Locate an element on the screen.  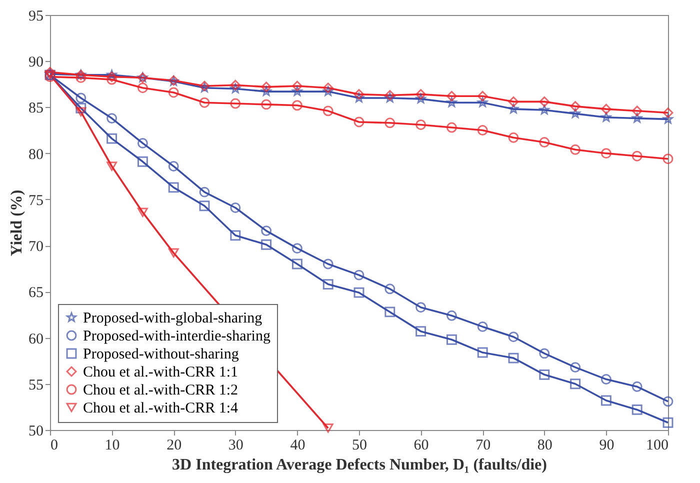
x-tick-label: 60 is located at coordinates (421, 446).